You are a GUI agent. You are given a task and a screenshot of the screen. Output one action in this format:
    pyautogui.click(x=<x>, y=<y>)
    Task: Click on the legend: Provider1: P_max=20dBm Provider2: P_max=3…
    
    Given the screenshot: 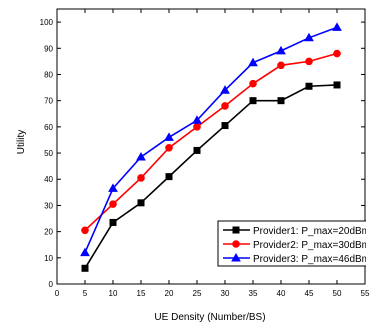 What is the action you would take?
    pyautogui.click(x=293, y=243)
    